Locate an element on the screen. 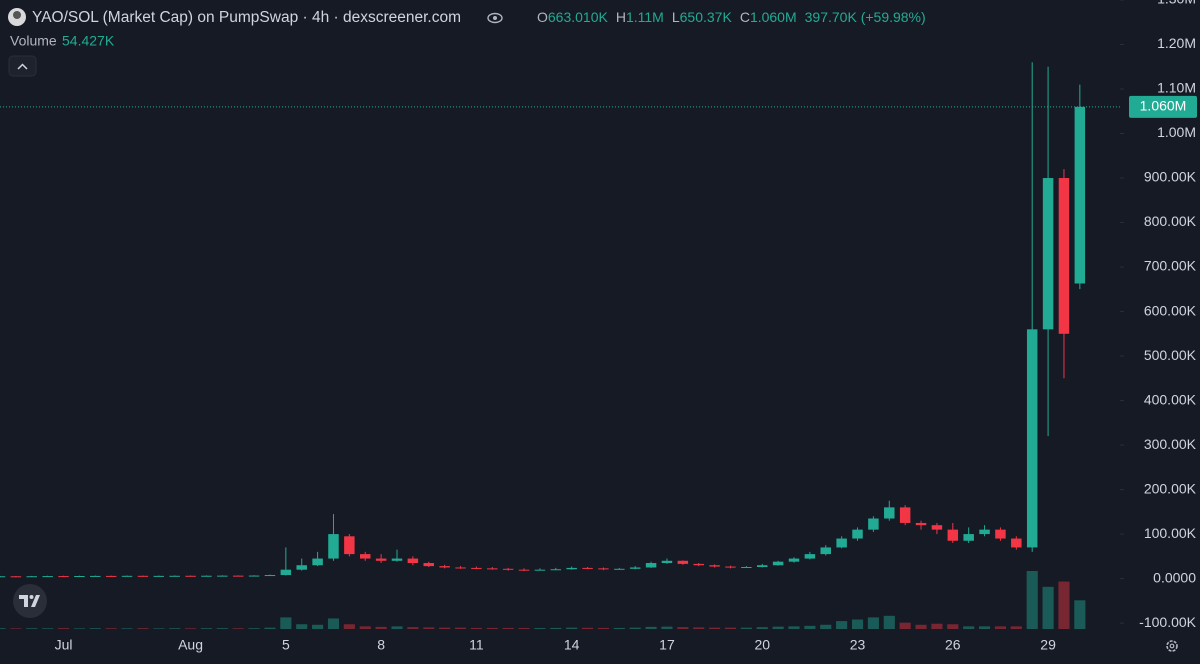 Image resolution: width=1200 pixels, height=664 pixels. chevron-up is located at coordinates (22, 66).